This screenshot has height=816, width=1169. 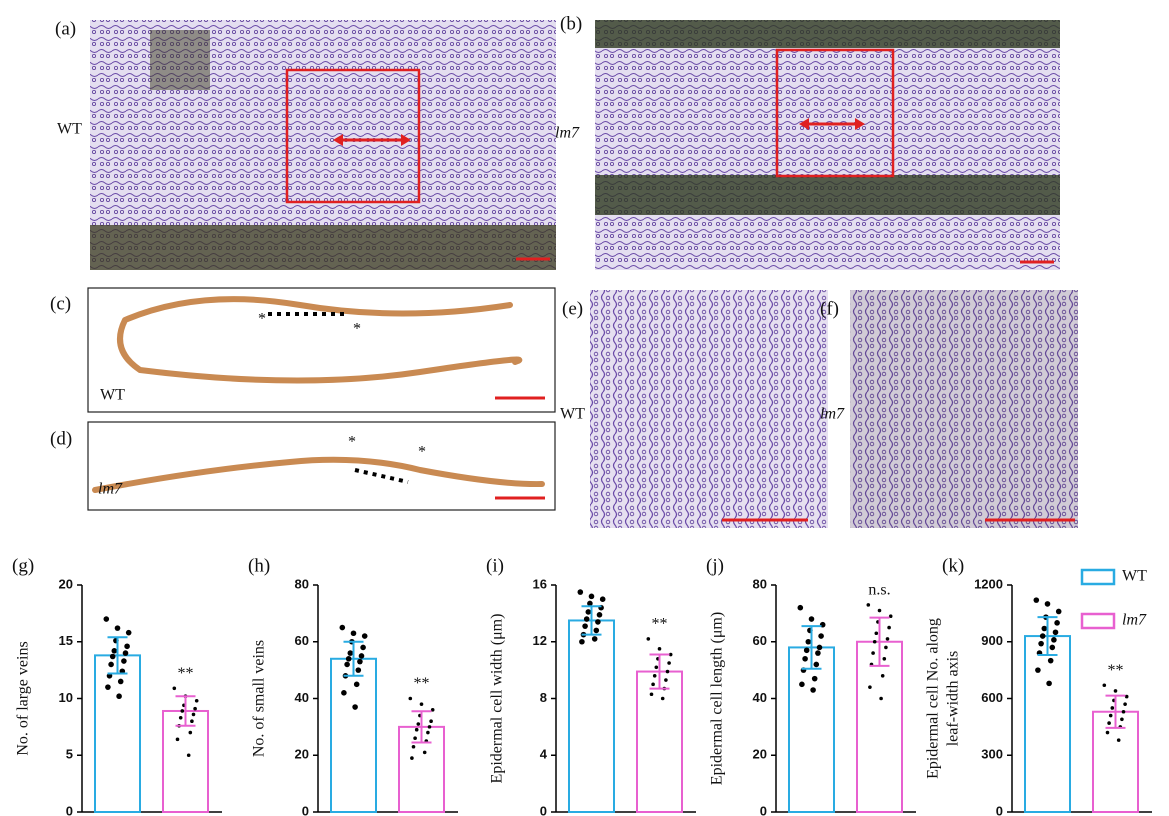 I want to click on legend-label: lm7, so click(x=1134, y=620).